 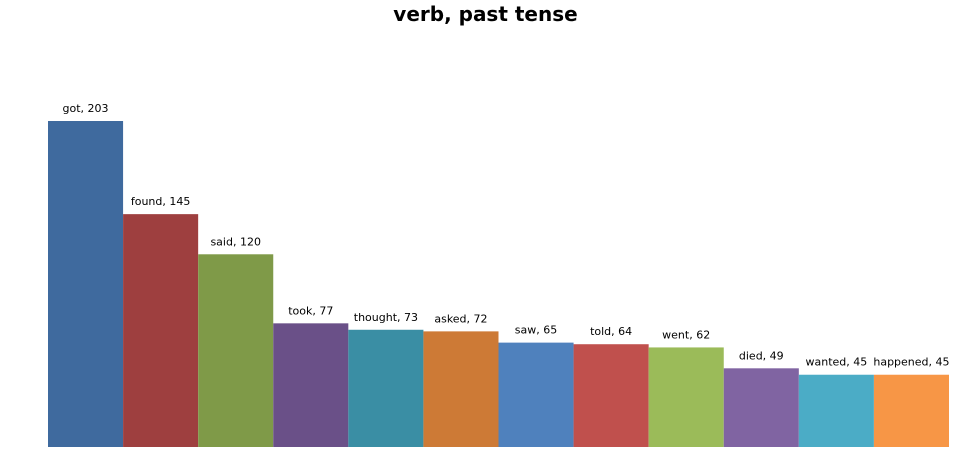 I want to click on data-label-said: said, 120, so click(x=235, y=241).